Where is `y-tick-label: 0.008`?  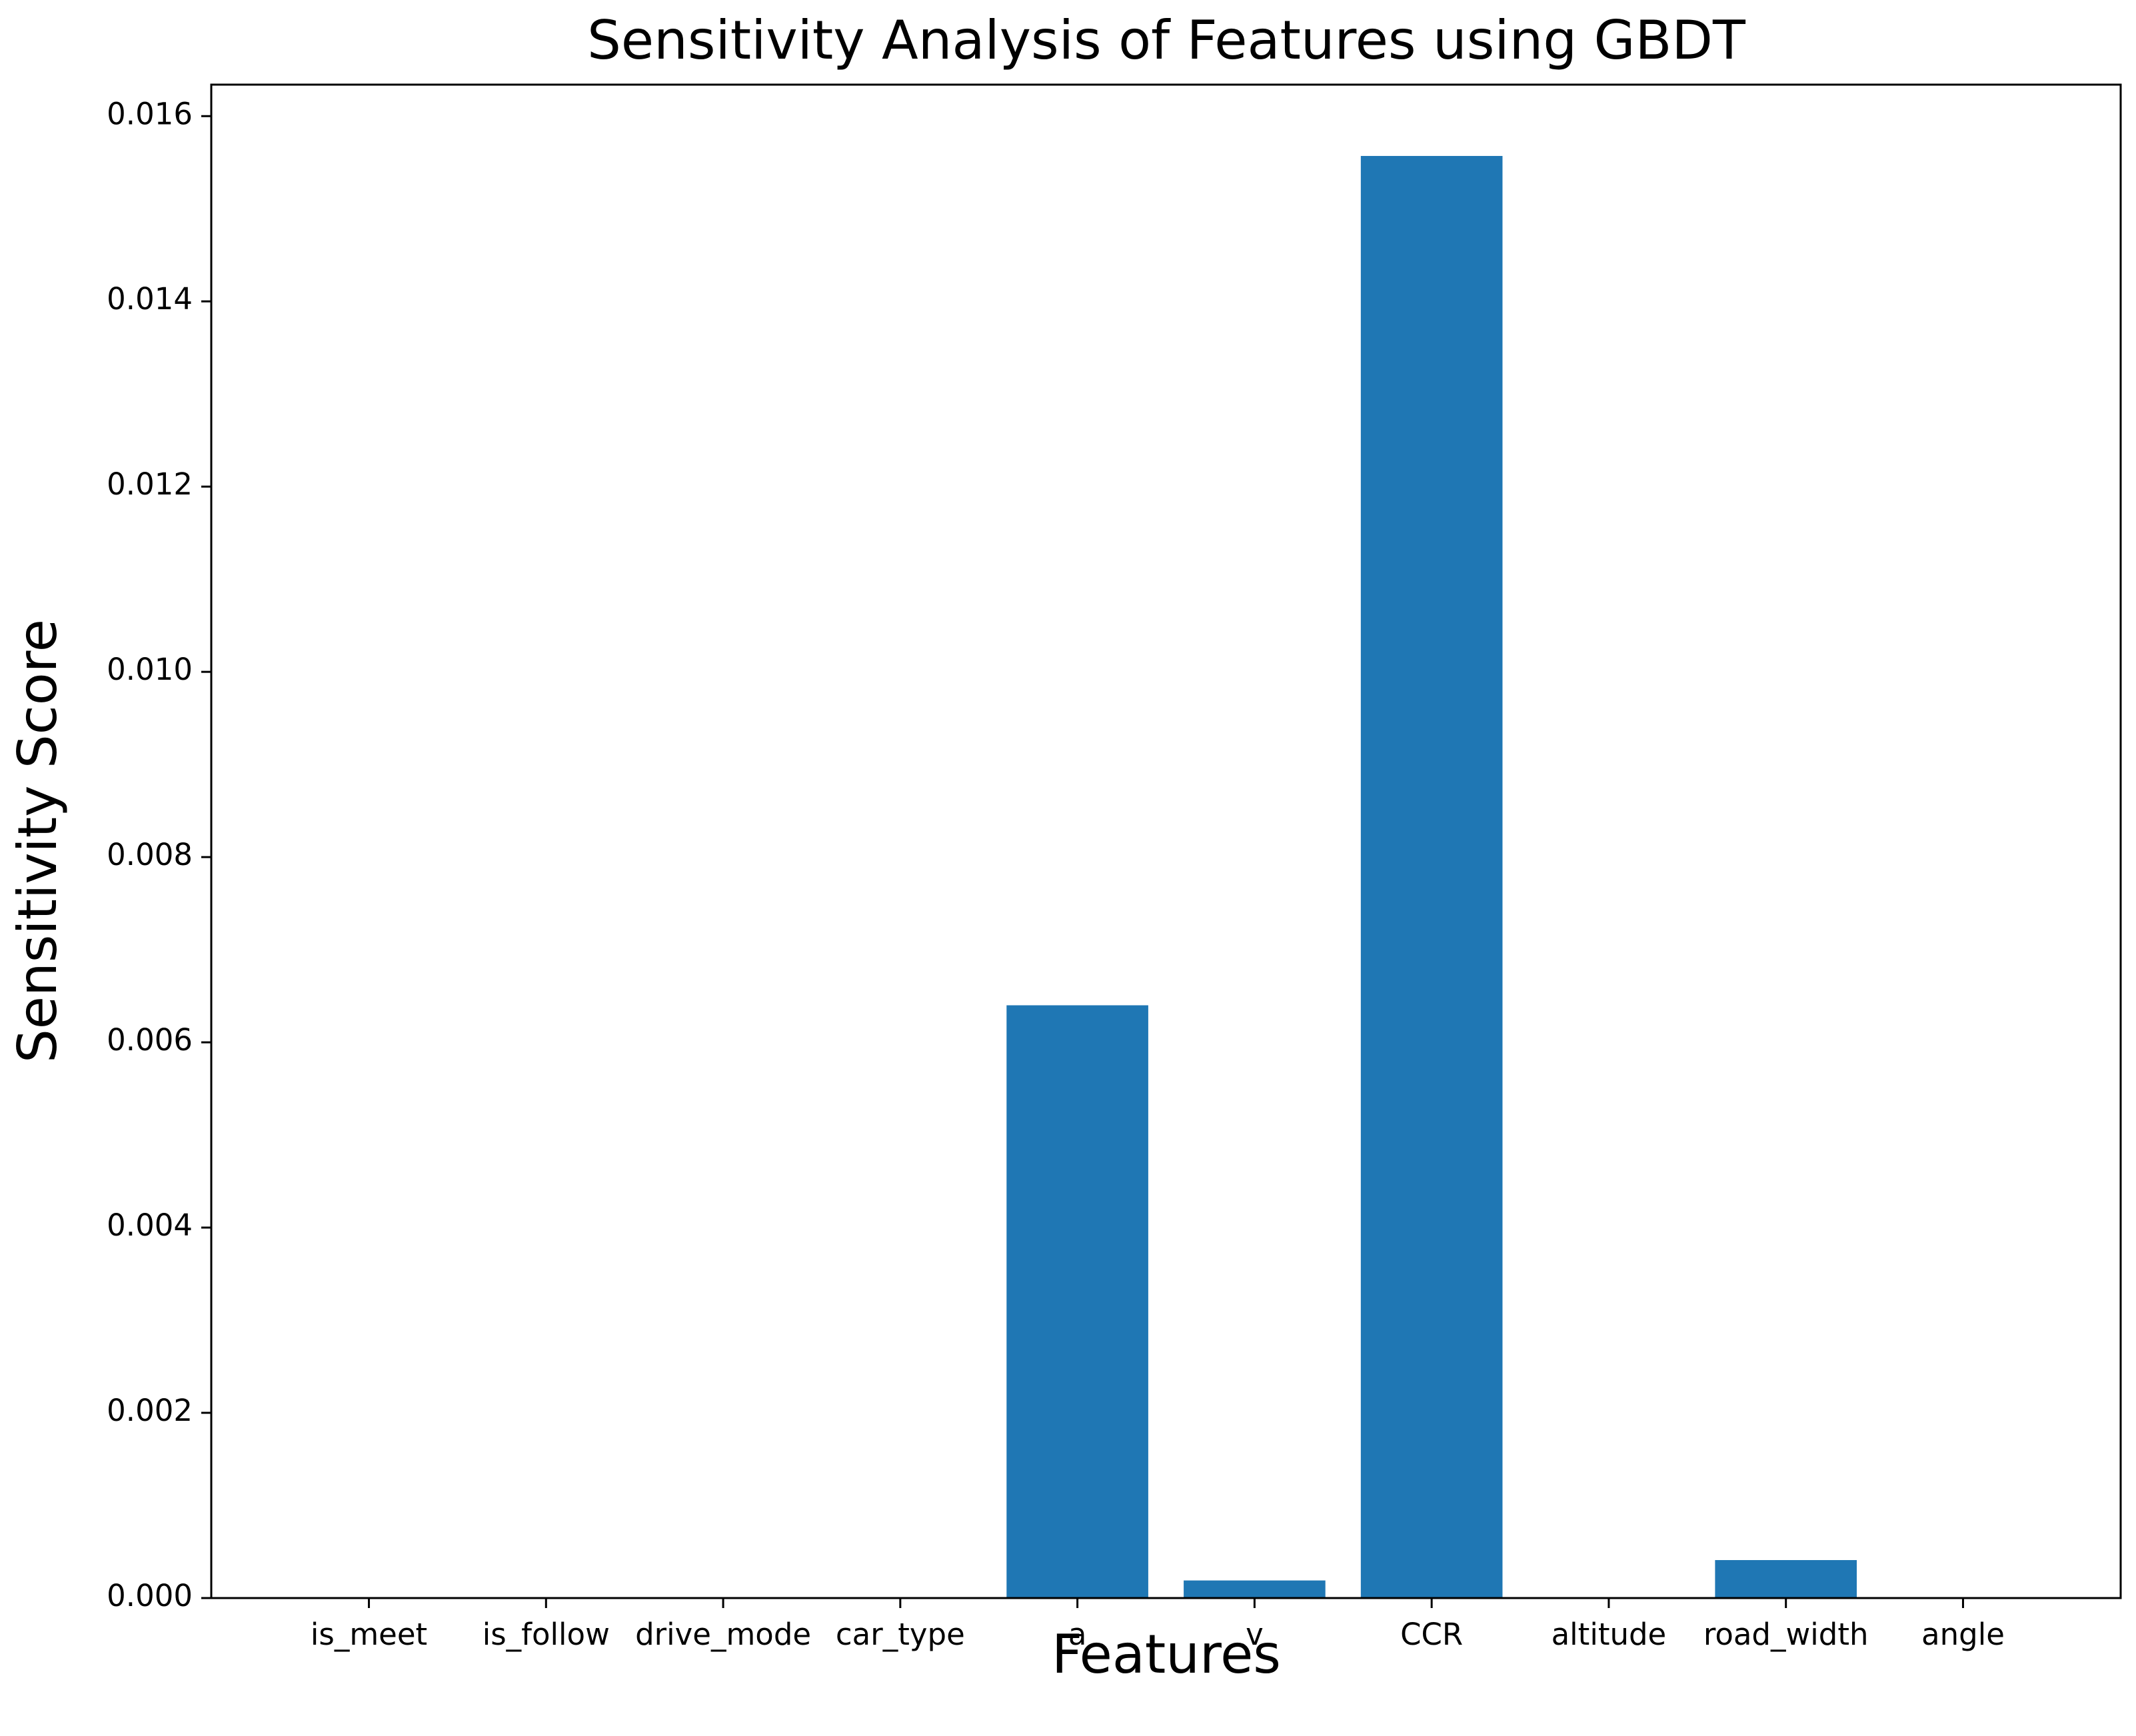 y-tick-label: 0.008 is located at coordinates (150, 854).